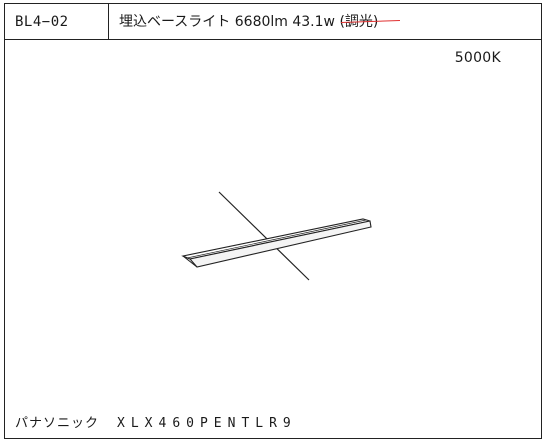 The width and height of the screenshot is (549, 445). Describe the element at coordinates (276, 239) in the screenshot. I see `fixture-inner-edge` at that location.